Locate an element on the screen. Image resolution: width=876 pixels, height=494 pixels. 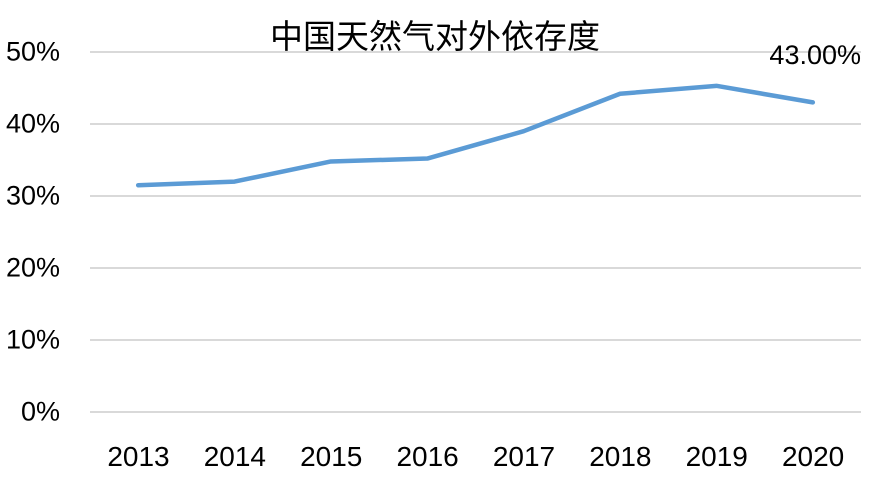
y-axis-tick-label: 40% is located at coordinates (32, 123).